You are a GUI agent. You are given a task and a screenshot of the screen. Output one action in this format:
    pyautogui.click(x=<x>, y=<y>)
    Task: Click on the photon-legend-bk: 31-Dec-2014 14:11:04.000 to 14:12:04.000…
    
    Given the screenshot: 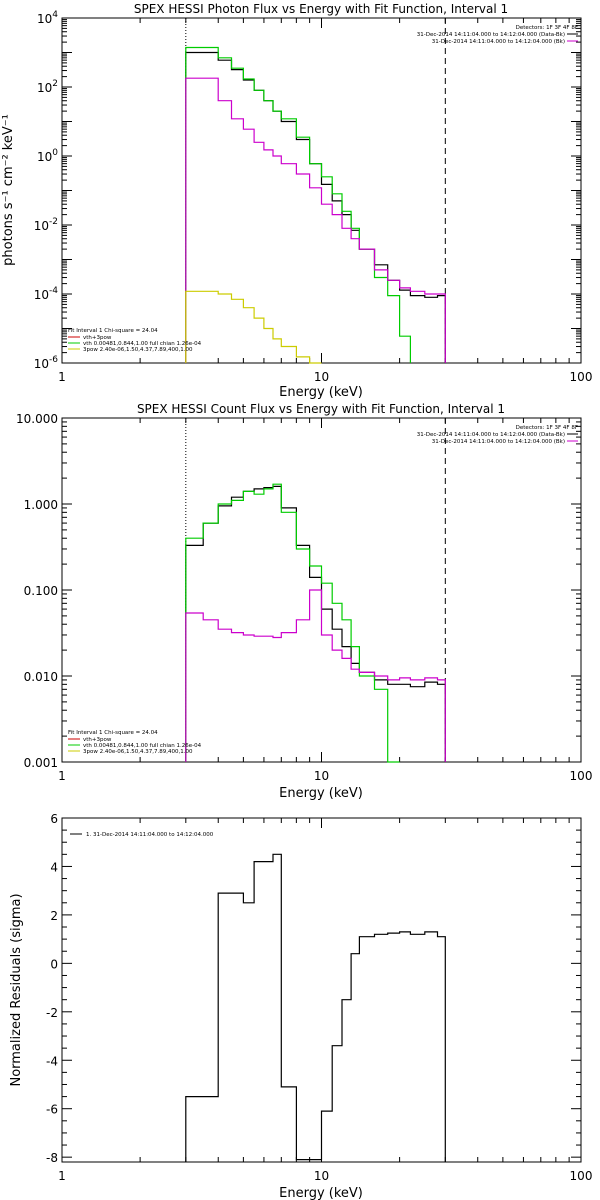 What is the action you would take?
    pyautogui.click(x=498, y=42)
    